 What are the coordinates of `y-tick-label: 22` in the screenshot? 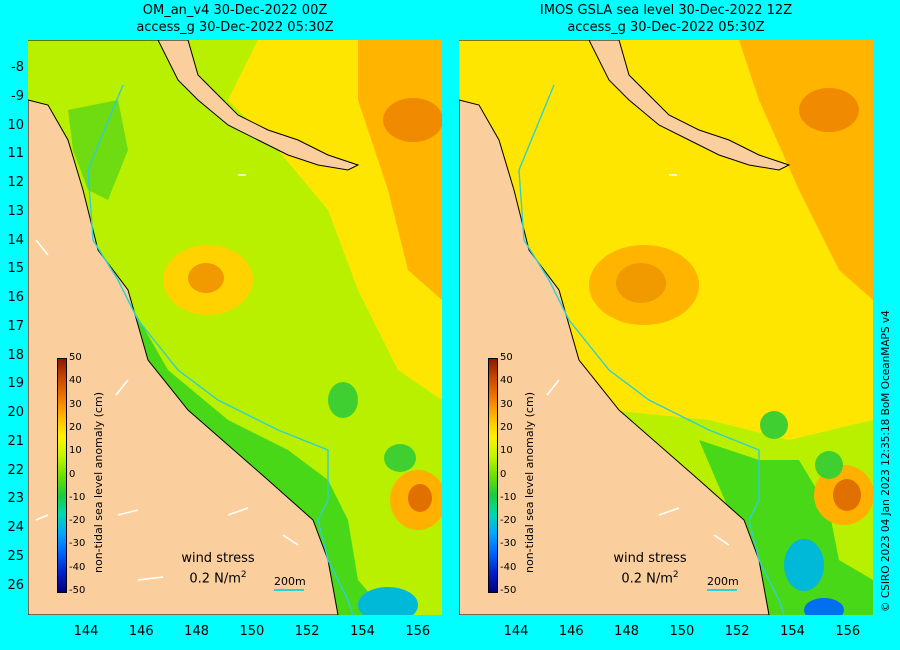 It's located at (15, 470).